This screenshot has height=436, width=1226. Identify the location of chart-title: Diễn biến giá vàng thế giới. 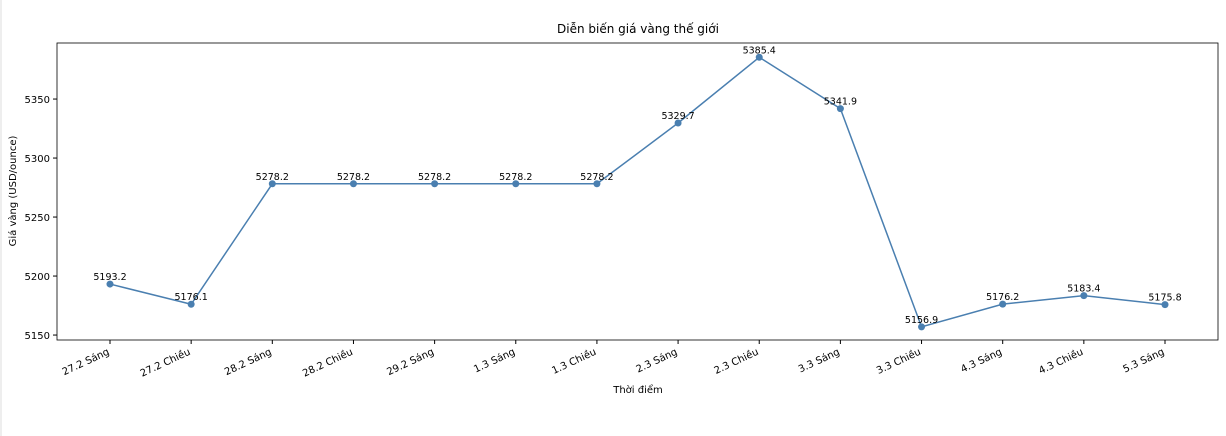
(638, 29).